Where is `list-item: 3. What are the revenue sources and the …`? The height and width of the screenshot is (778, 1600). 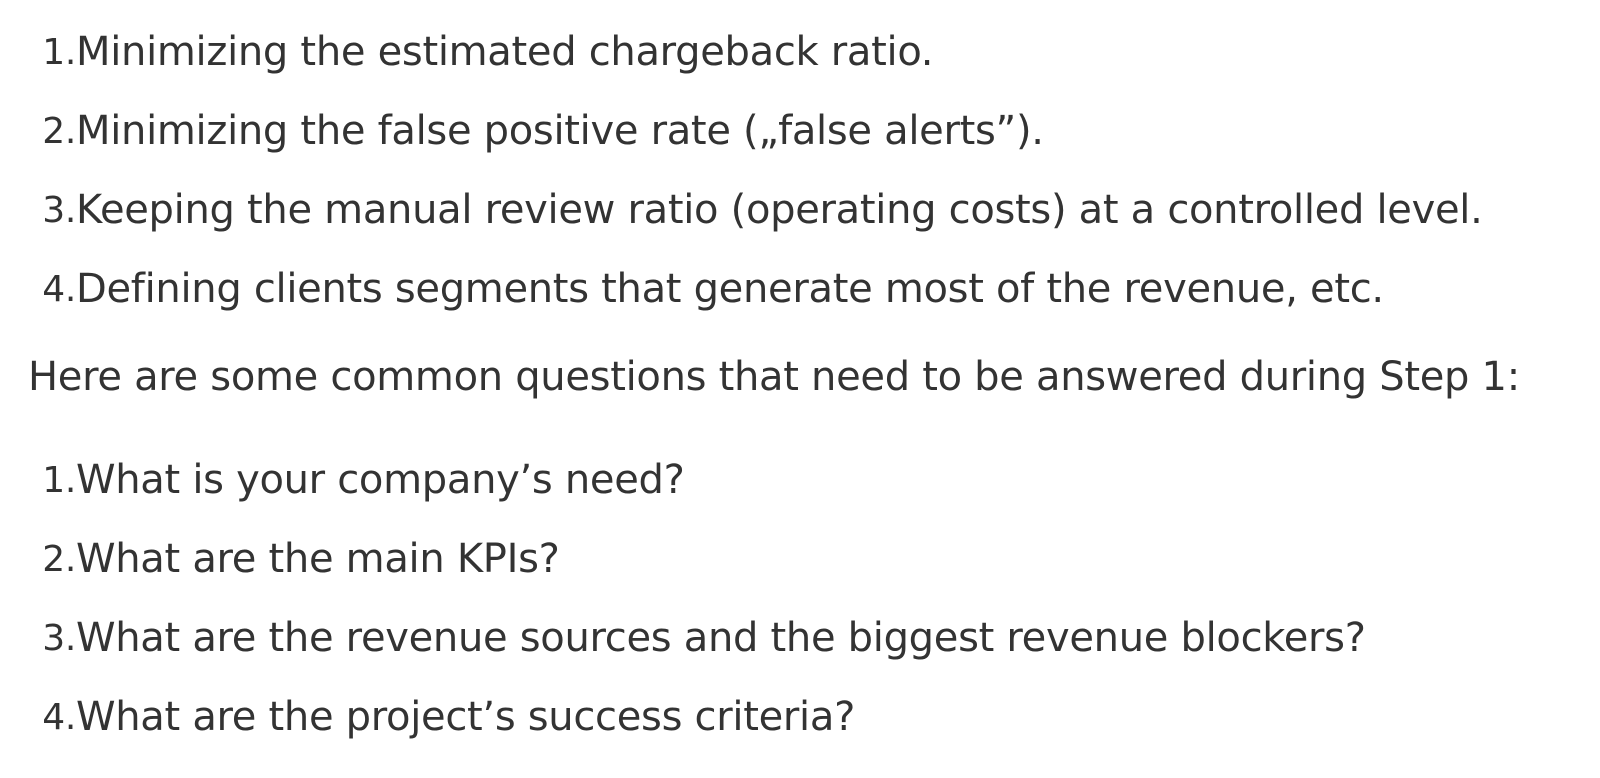 list-item: 3. What are the revenue sources and the … is located at coordinates (683, 638).